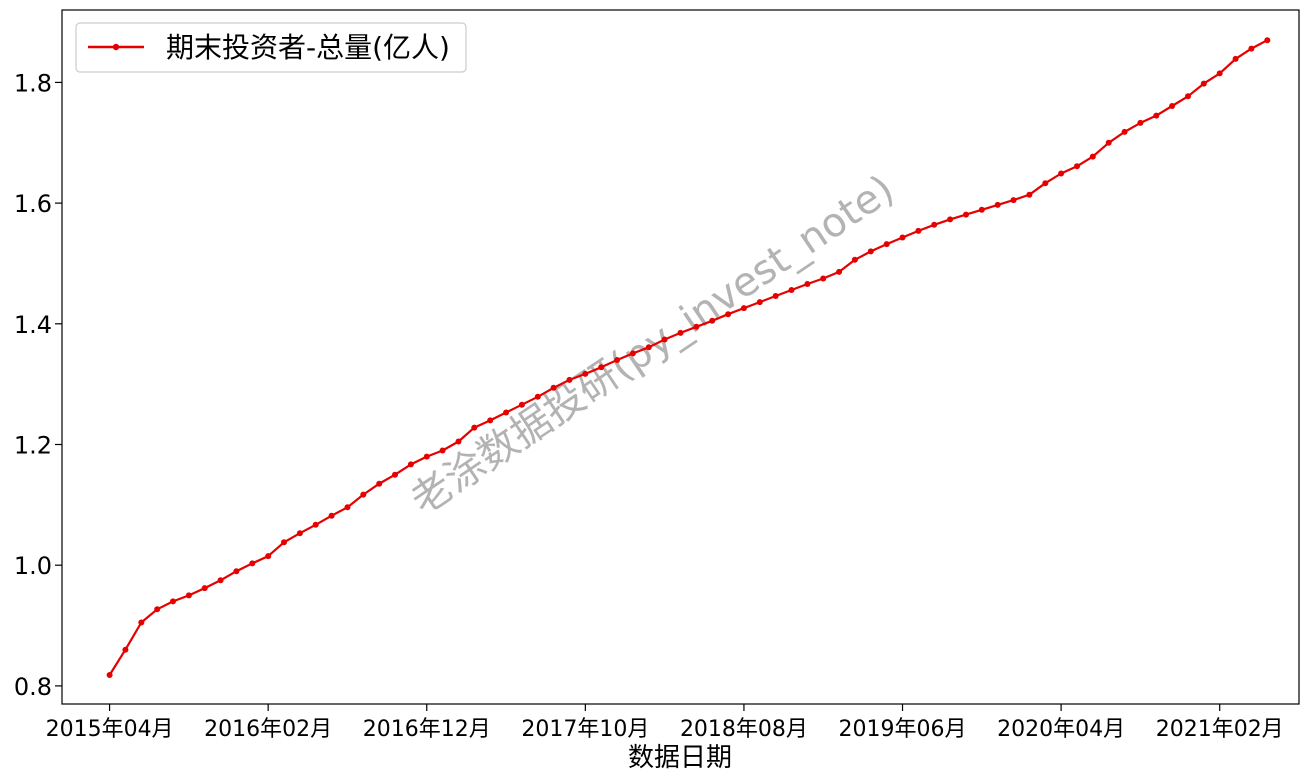  What do you see at coordinates (38, 385) in the screenshot?
I see `y-axis: 0.8 1.0 1.2 1.4 1.6 1.8` at bounding box center [38, 385].